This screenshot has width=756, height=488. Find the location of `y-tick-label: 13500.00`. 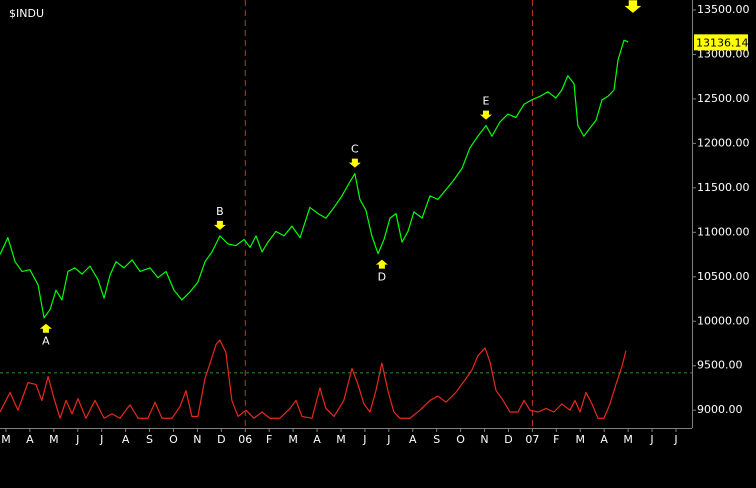

y-tick-label: 13500.00 is located at coordinates (723, 9).